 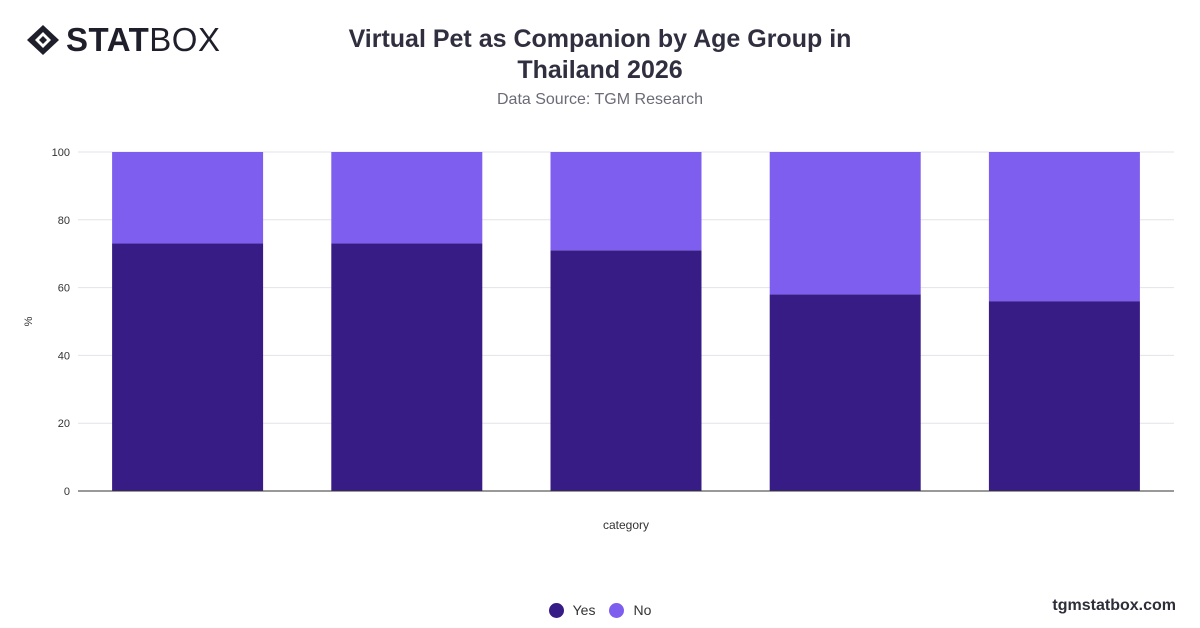 I want to click on legend-item-yes: Yes, so click(x=572, y=610).